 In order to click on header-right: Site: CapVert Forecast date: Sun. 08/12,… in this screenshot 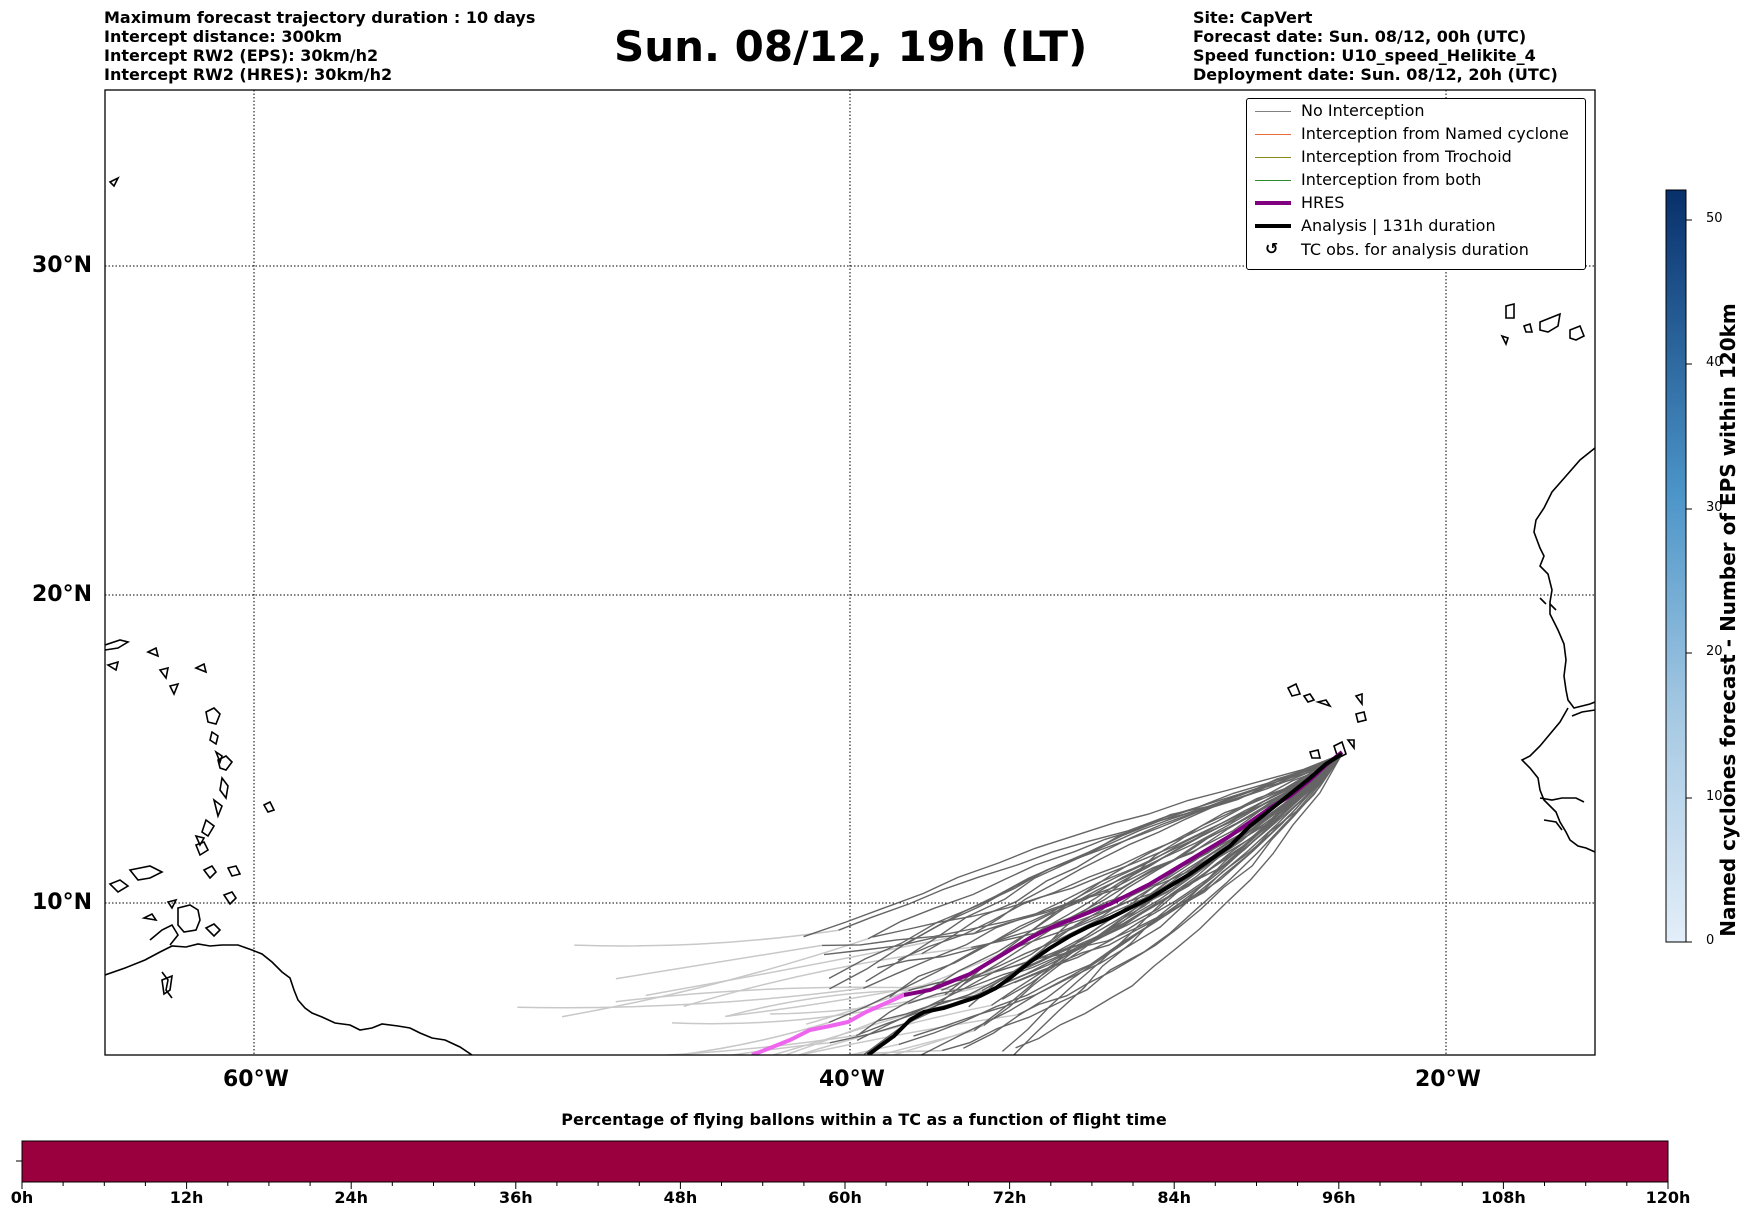, I will do `click(1375, 46)`.